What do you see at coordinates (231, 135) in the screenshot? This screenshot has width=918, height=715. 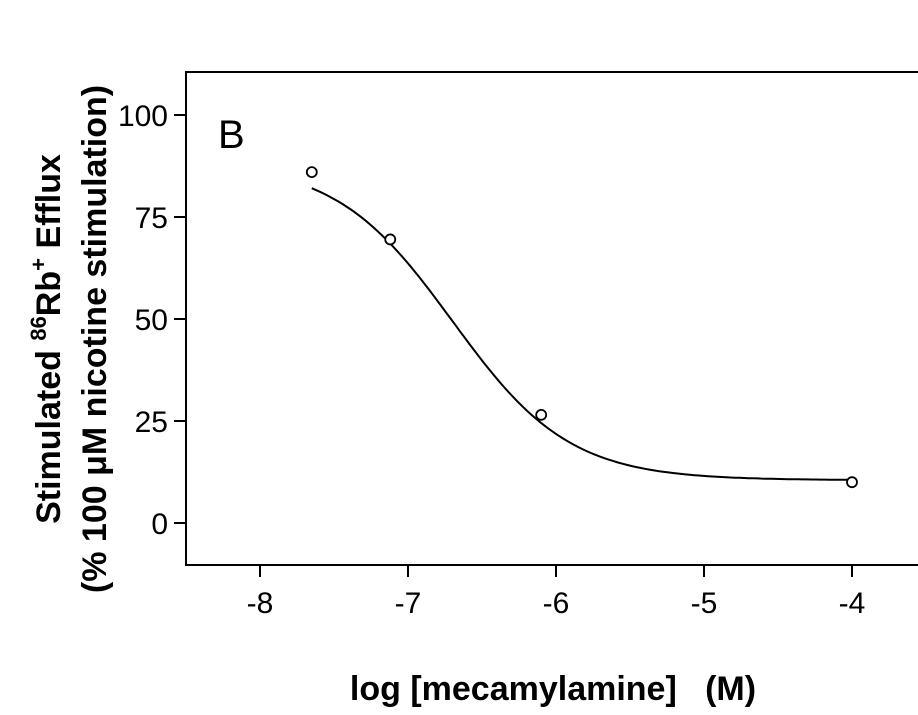 I see `panel-label: B` at bounding box center [231, 135].